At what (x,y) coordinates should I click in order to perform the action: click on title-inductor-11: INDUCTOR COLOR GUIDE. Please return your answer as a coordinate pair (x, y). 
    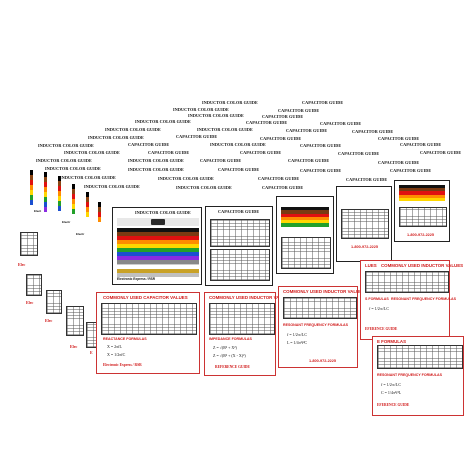
    Looking at the image, I should click on (64, 160).